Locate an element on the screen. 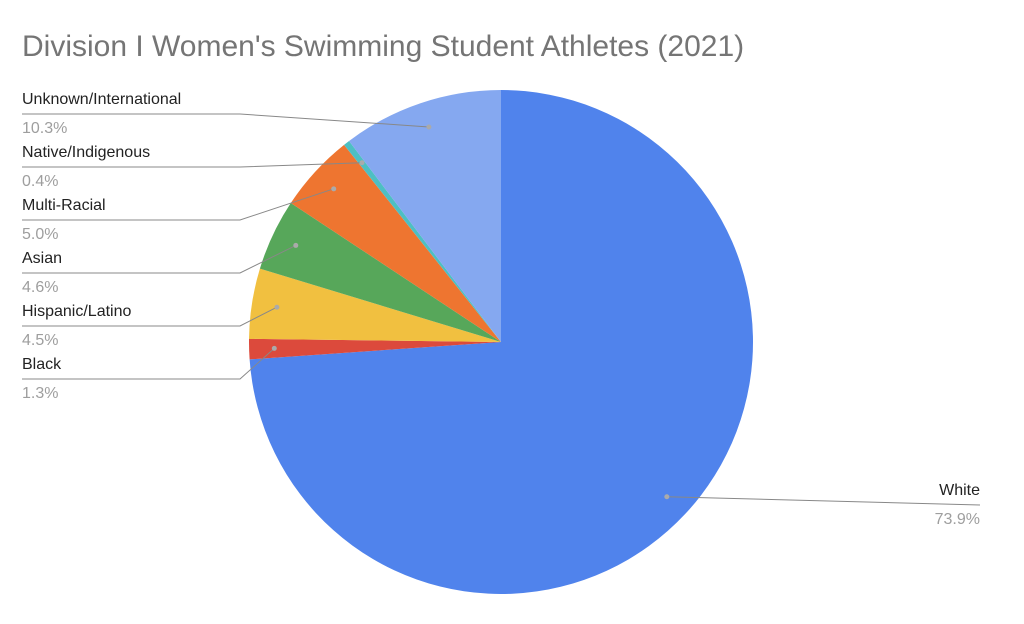 The image size is (1024, 624). label-value: 4.6% is located at coordinates (40, 287).